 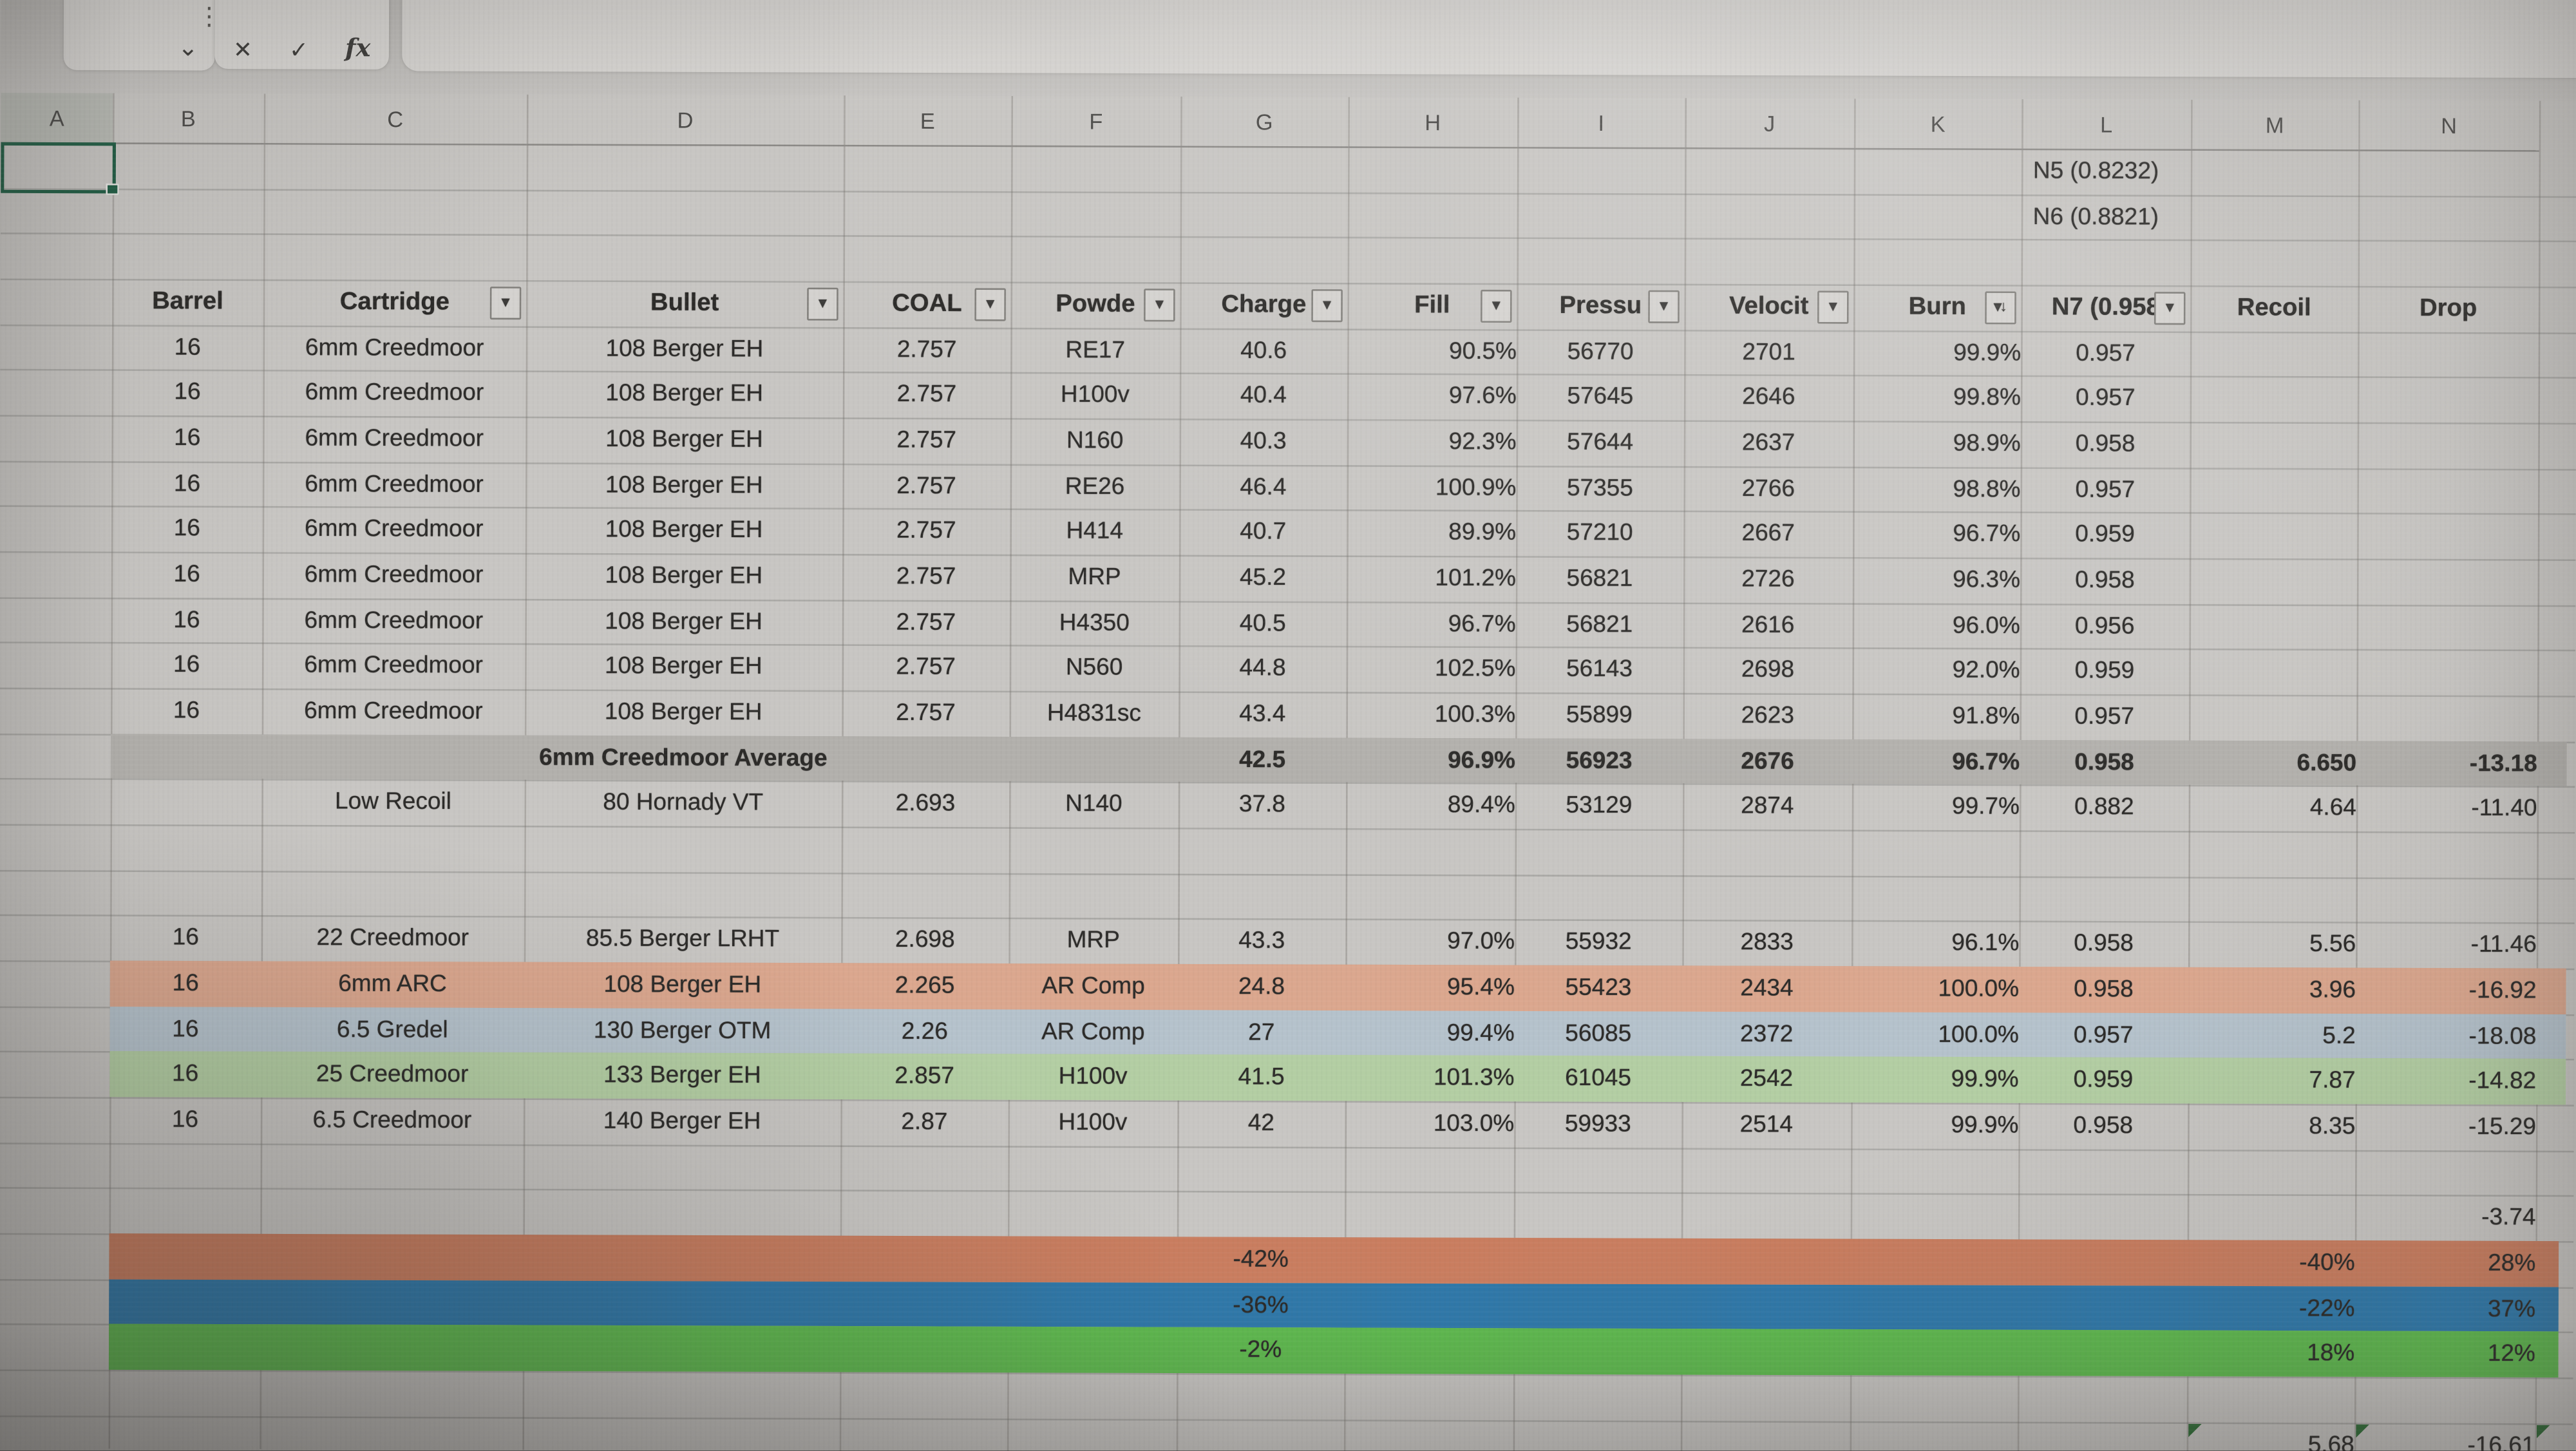 I want to click on column-header-e: E, so click(x=928, y=121).